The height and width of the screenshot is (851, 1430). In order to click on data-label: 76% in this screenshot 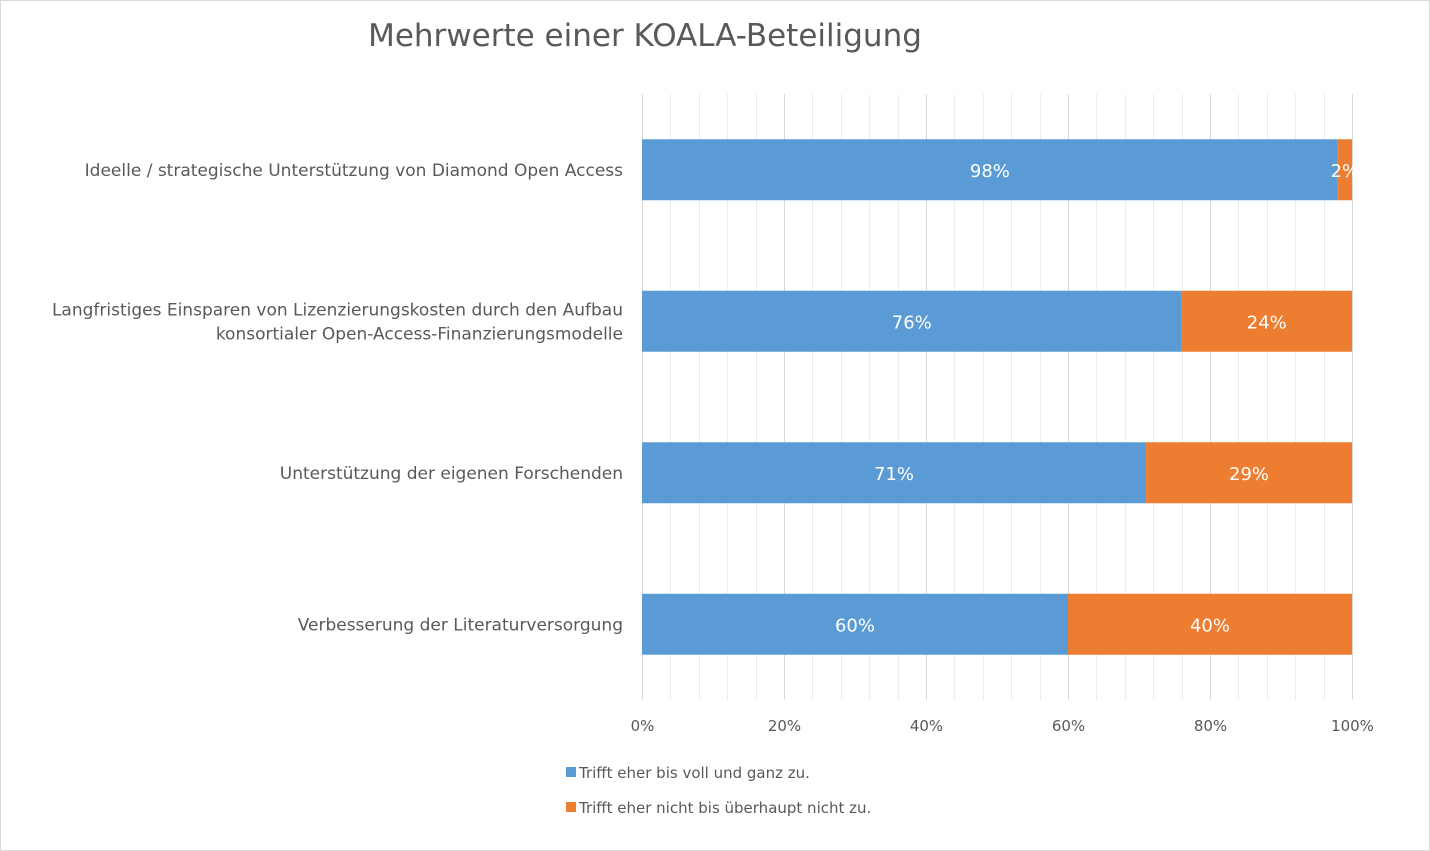, I will do `click(912, 322)`.